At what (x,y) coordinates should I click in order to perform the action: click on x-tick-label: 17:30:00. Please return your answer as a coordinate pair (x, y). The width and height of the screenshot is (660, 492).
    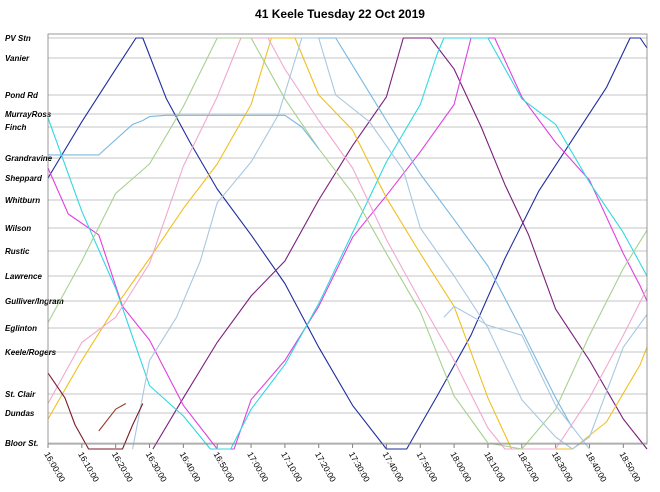
    Looking at the image, I should click on (359, 467).